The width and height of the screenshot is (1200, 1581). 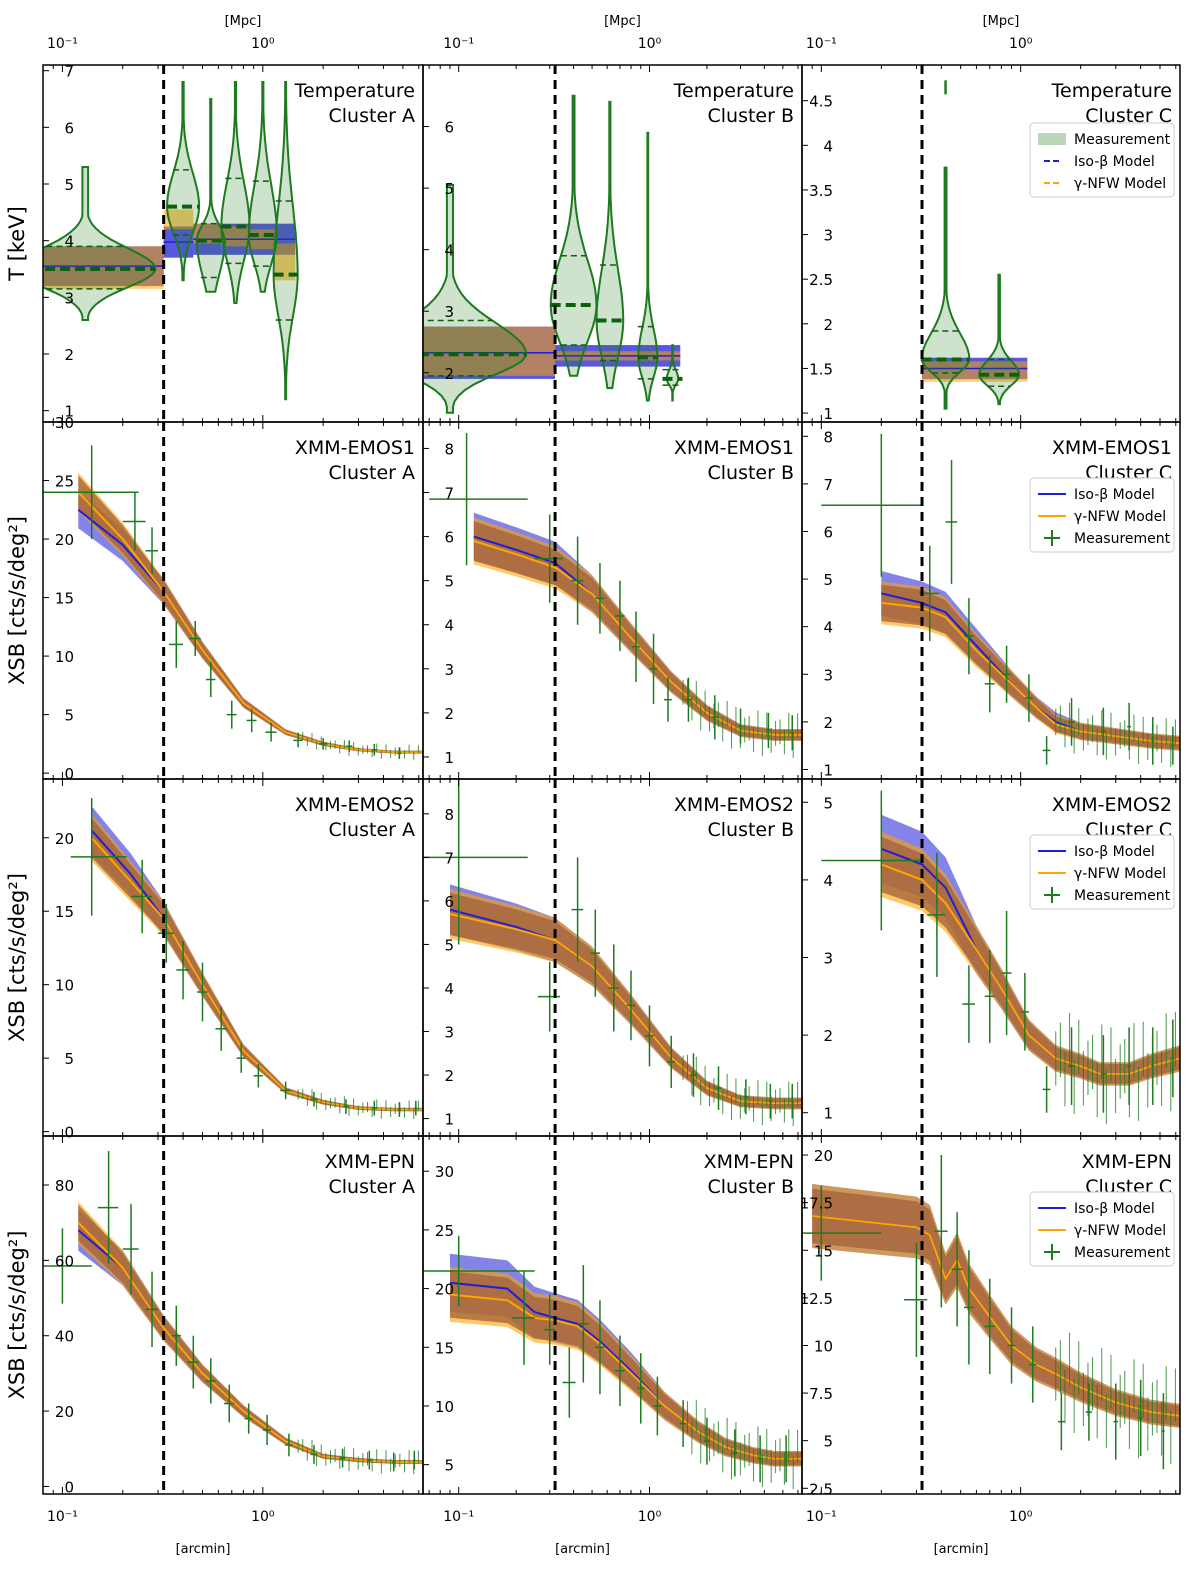 I want to click on y-tick-label: 3.5, so click(x=821, y=191).